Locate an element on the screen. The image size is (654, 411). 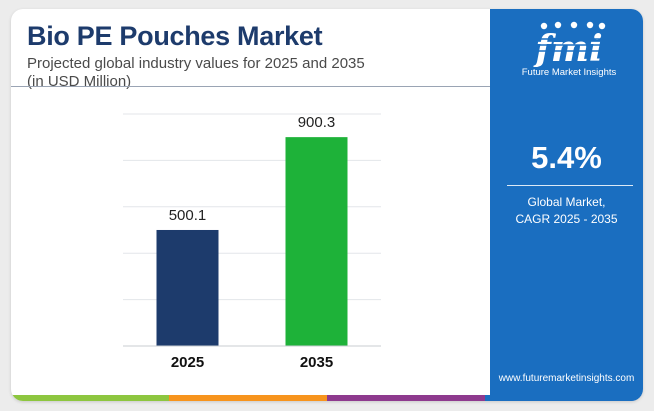
bar-2025 is located at coordinates (187, 287).